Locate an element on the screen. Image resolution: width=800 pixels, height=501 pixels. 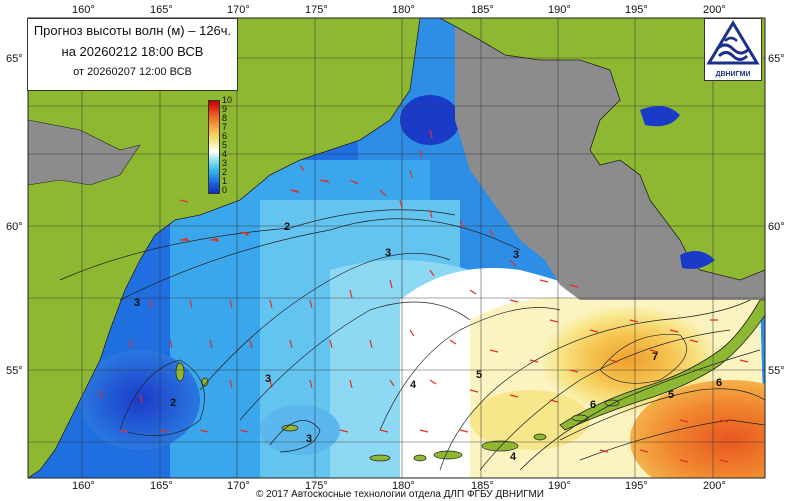
colorbar-tick: 6 is located at coordinates (225, 136).